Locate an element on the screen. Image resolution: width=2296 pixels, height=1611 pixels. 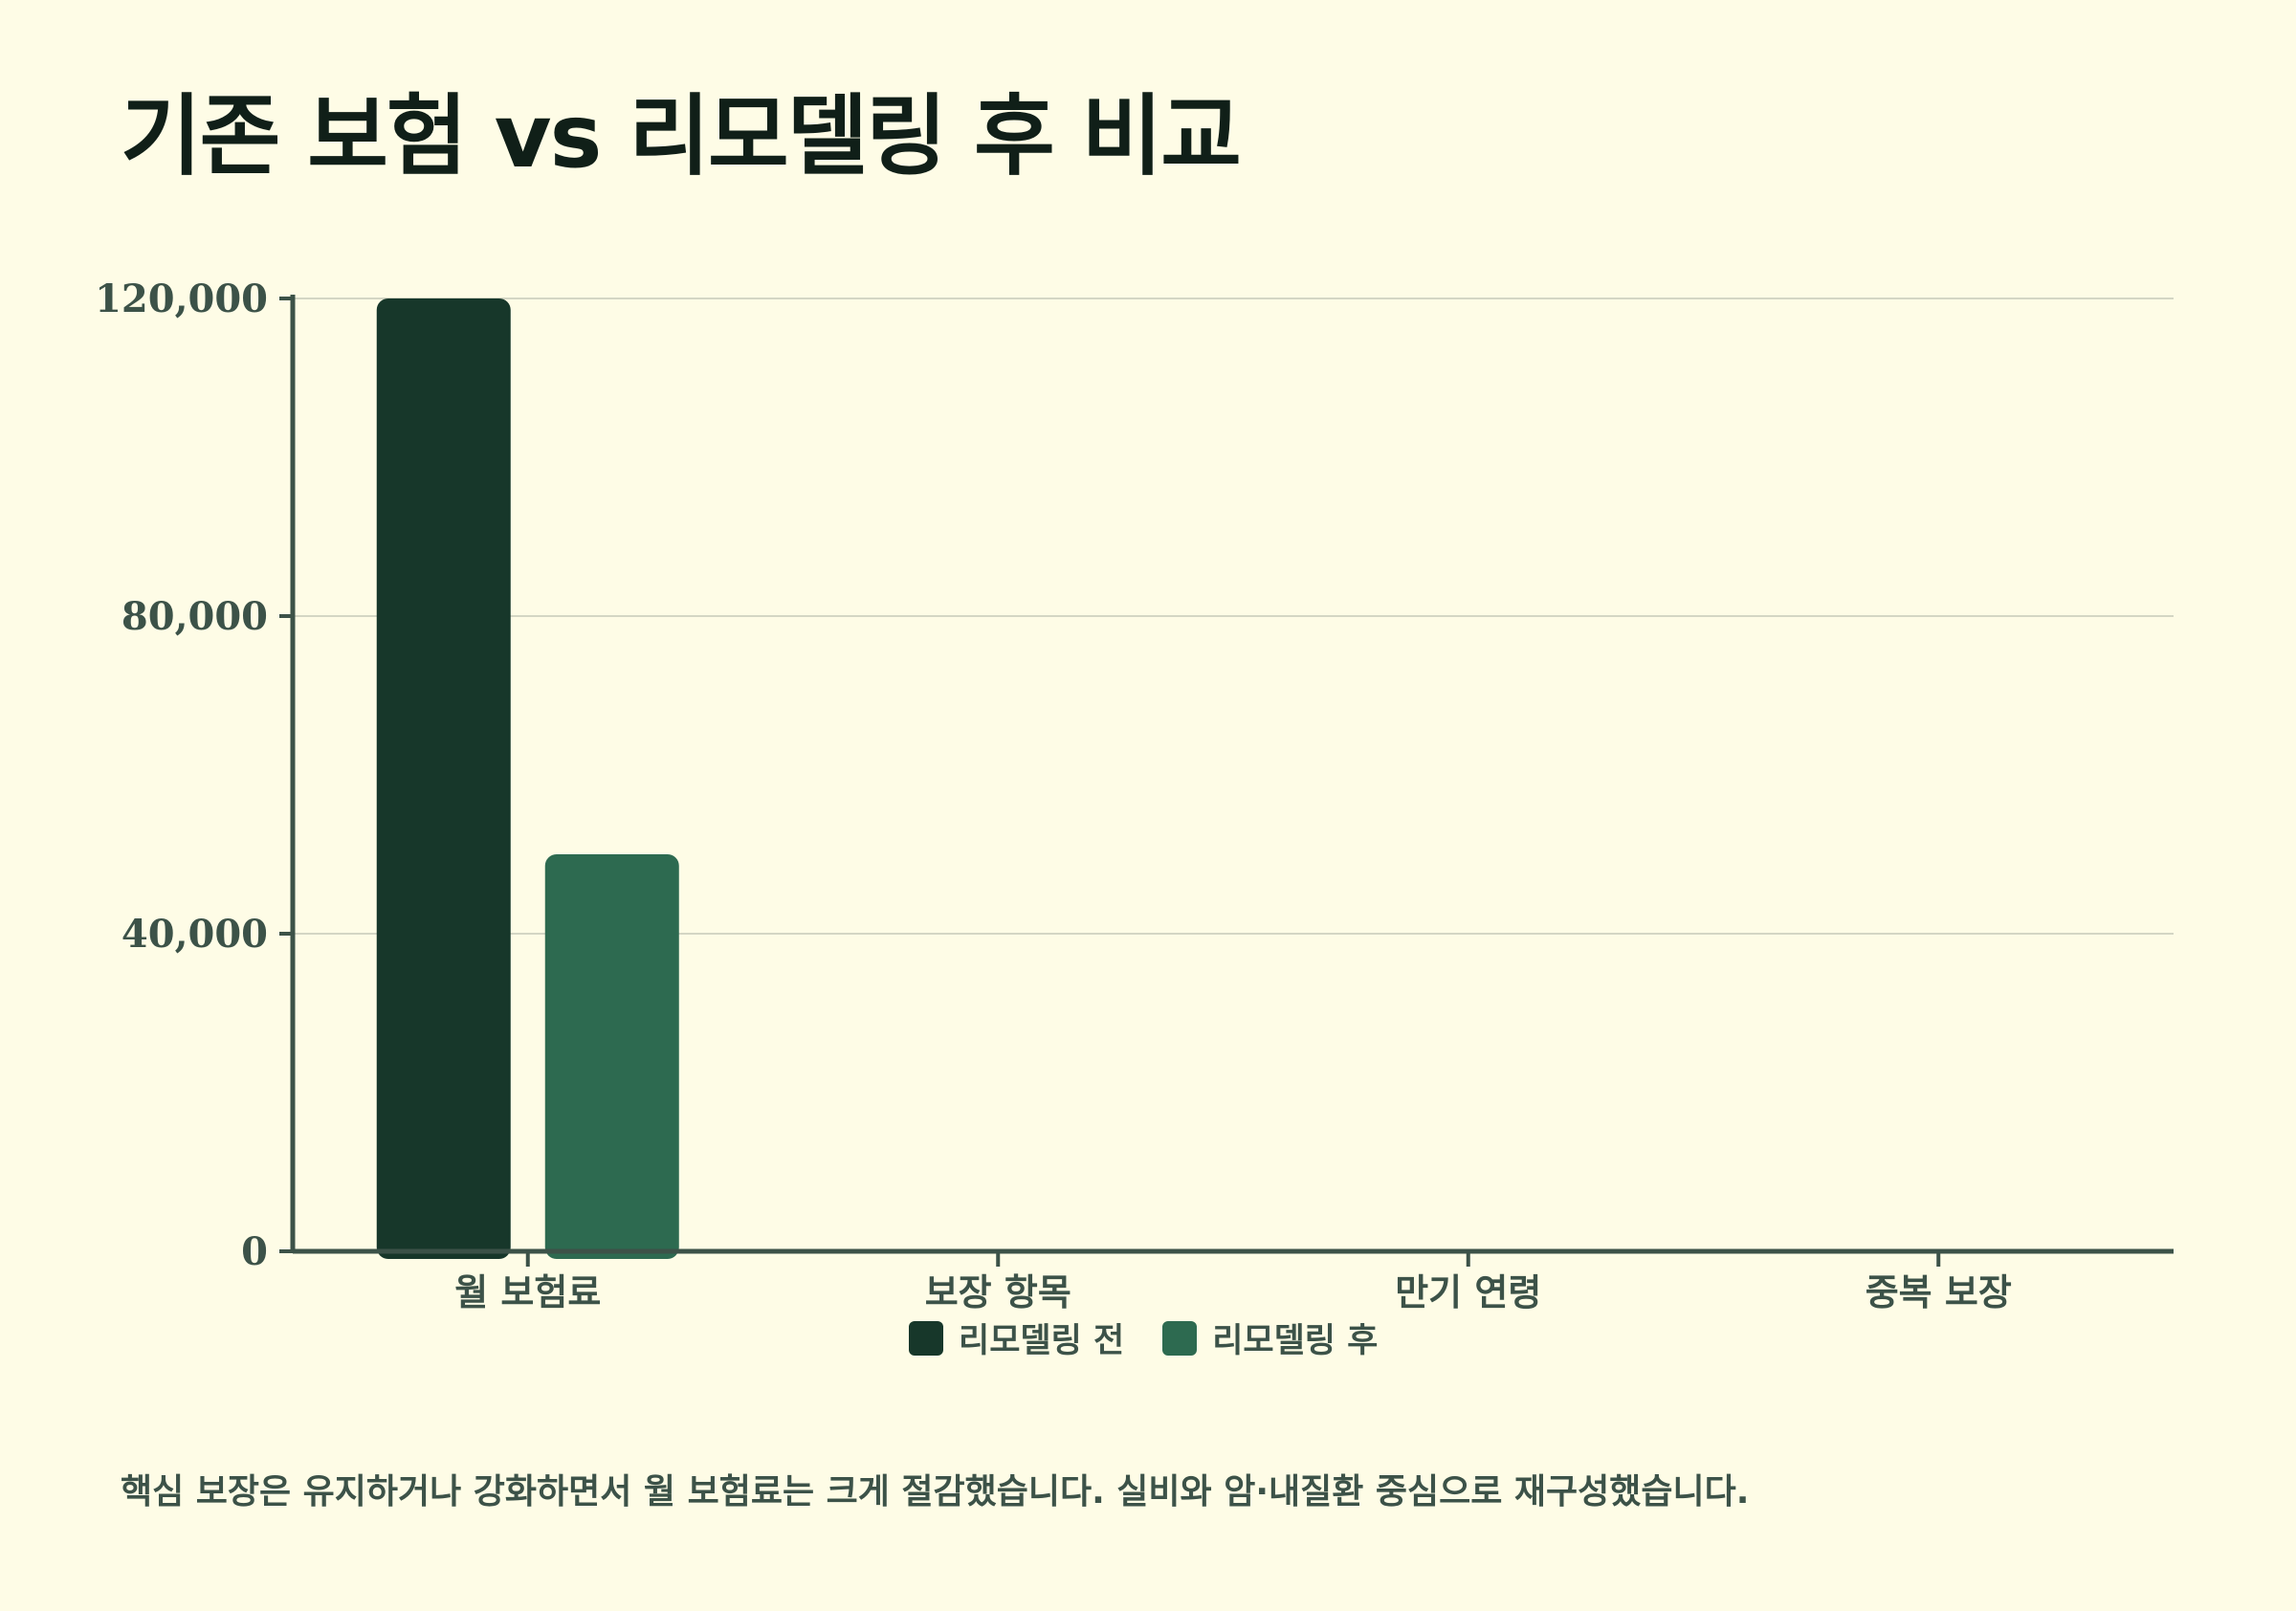
y-tick-label: 40,000 is located at coordinates (195, 934).